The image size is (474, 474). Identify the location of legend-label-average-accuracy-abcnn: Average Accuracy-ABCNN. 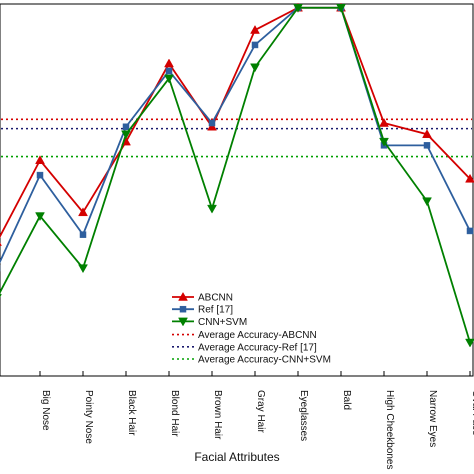
(257, 335).